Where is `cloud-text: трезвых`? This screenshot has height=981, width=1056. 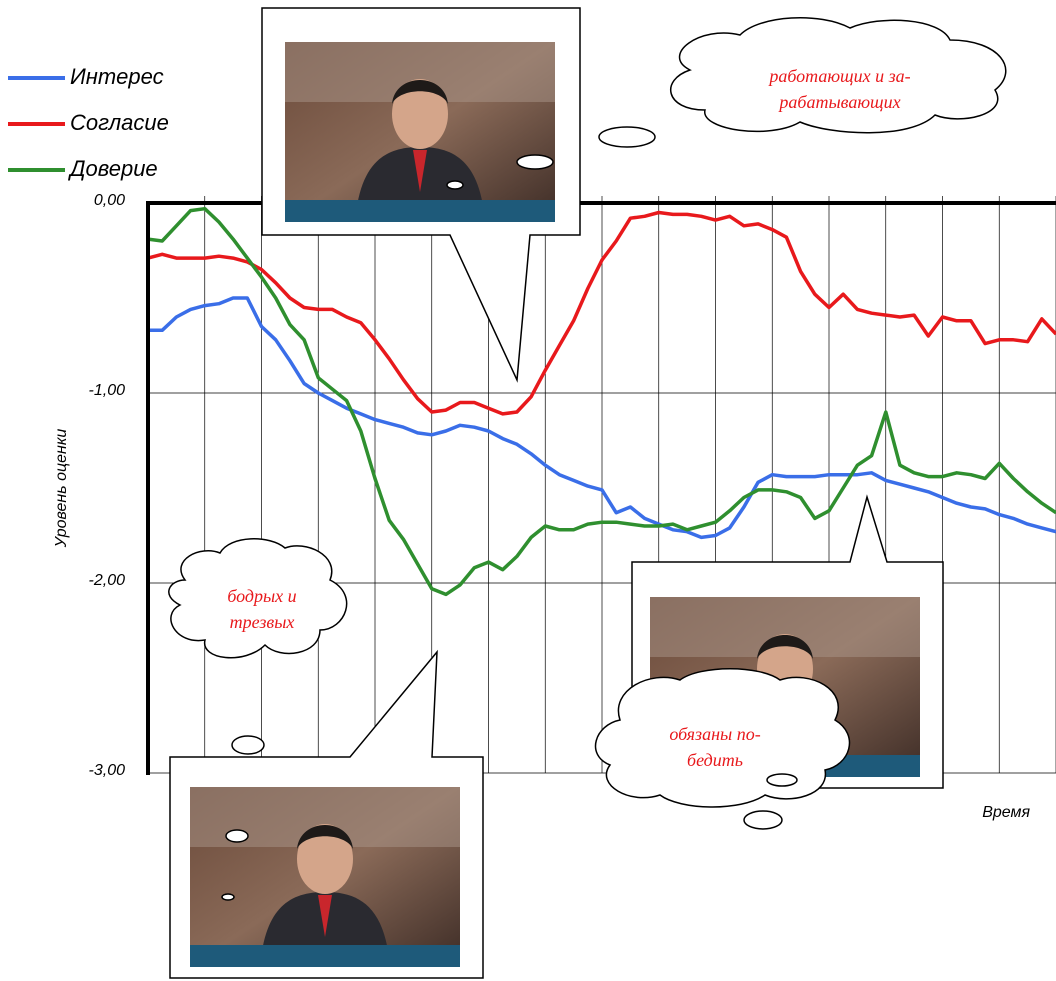 cloud-text: трезвых is located at coordinates (262, 622).